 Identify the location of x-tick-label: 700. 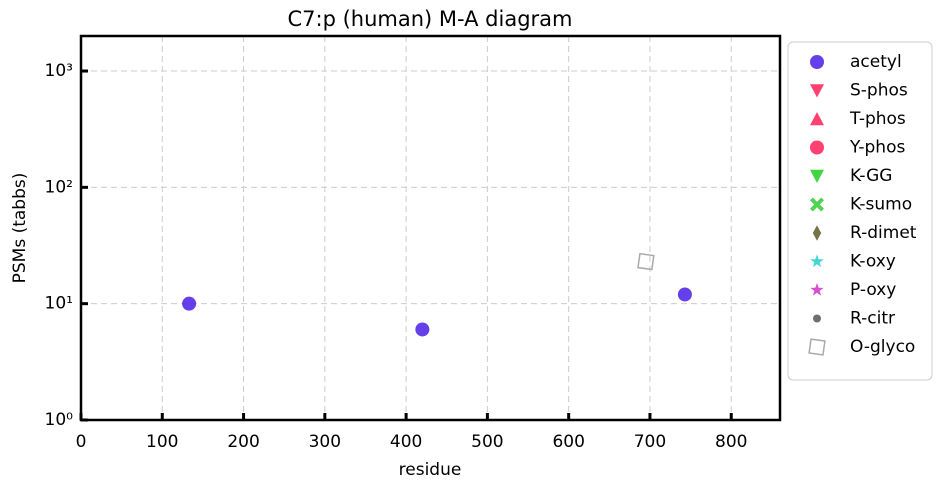
(650, 442).